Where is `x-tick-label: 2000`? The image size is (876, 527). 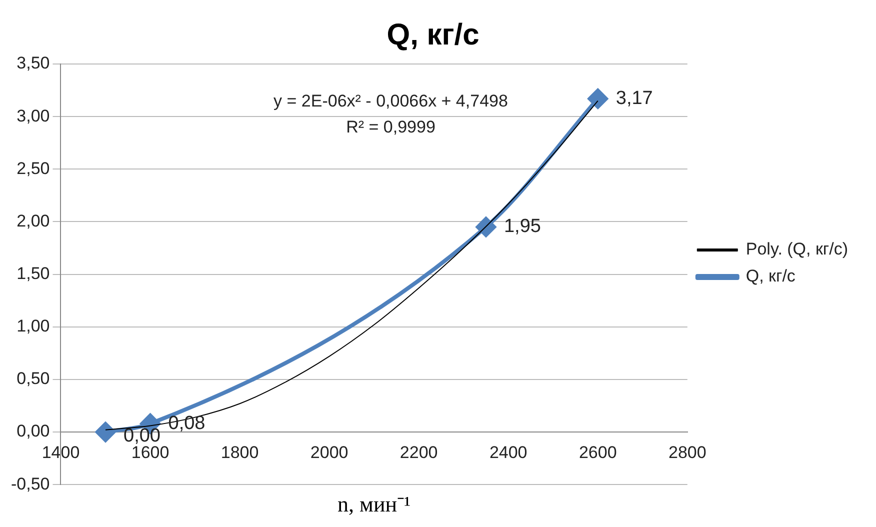
x-tick-label: 2000 is located at coordinates (329, 452).